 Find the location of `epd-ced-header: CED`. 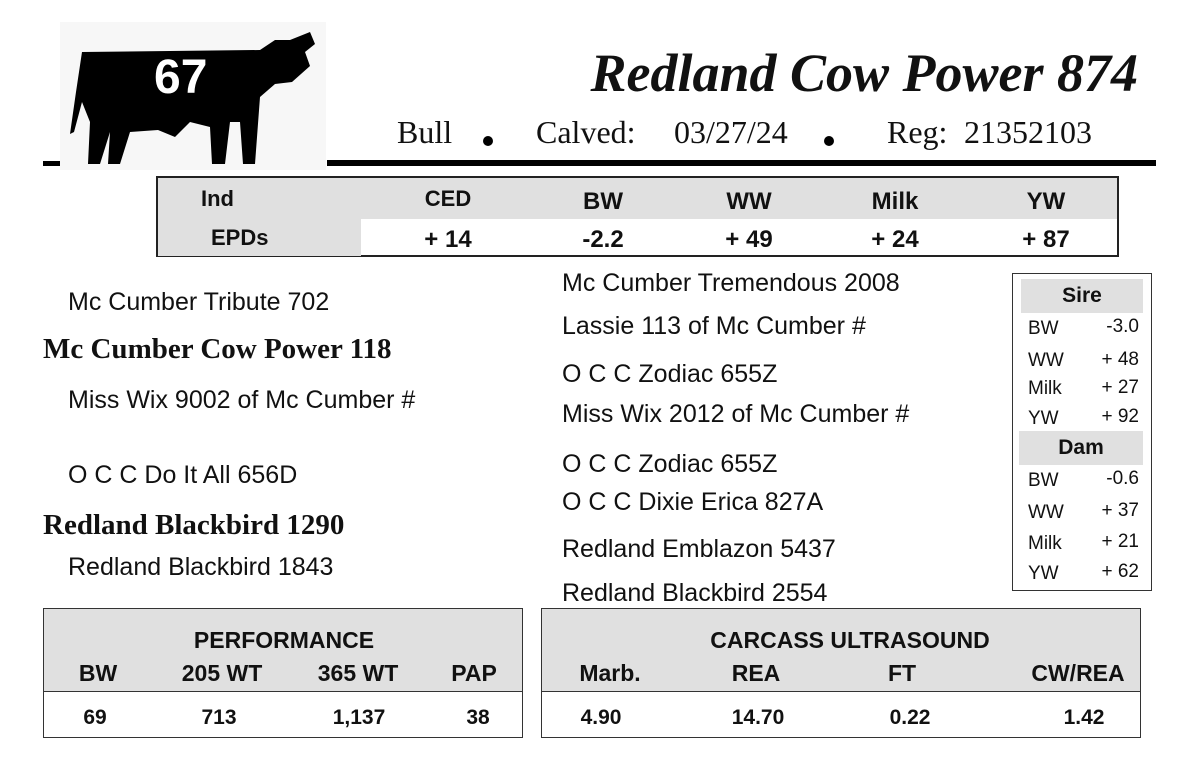

epd-ced-header: CED is located at coordinates (448, 198).